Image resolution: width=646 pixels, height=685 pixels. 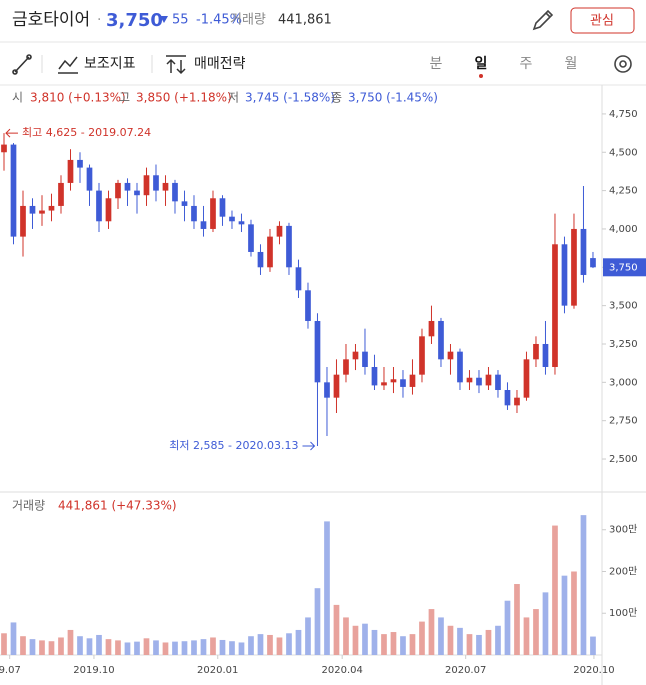 I want to click on y-tick-label: 2,500, so click(x=623, y=459).